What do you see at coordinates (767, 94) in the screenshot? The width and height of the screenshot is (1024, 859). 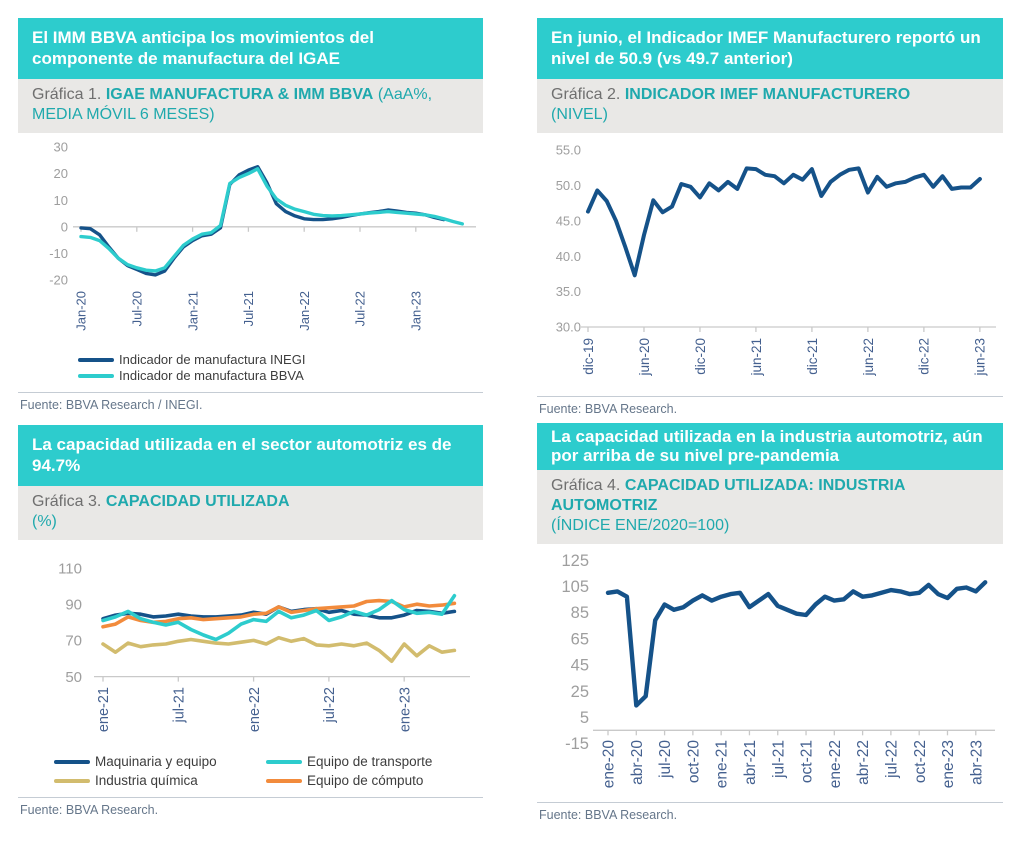 I see `caption-title: INDICADOR IMEF MANUFACTURERO` at bounding box center [767, 94].